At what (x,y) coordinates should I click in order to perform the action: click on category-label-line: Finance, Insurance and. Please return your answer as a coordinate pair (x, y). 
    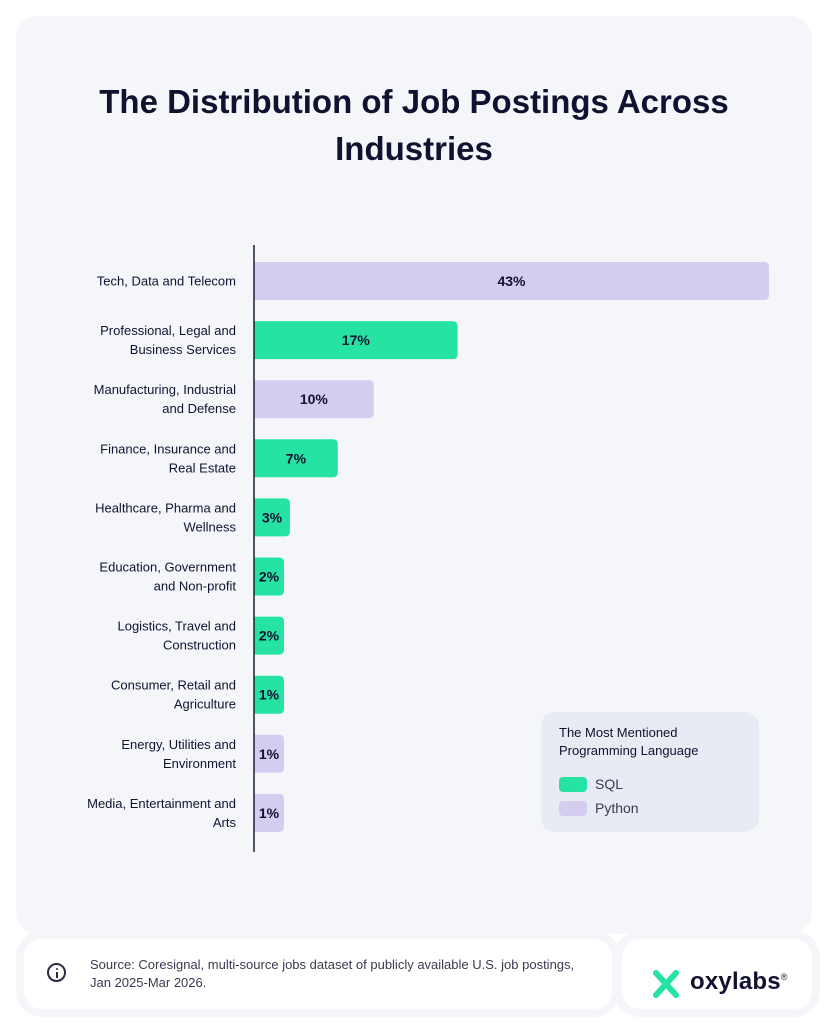
    Looking at the image, I should click on (168, 448).